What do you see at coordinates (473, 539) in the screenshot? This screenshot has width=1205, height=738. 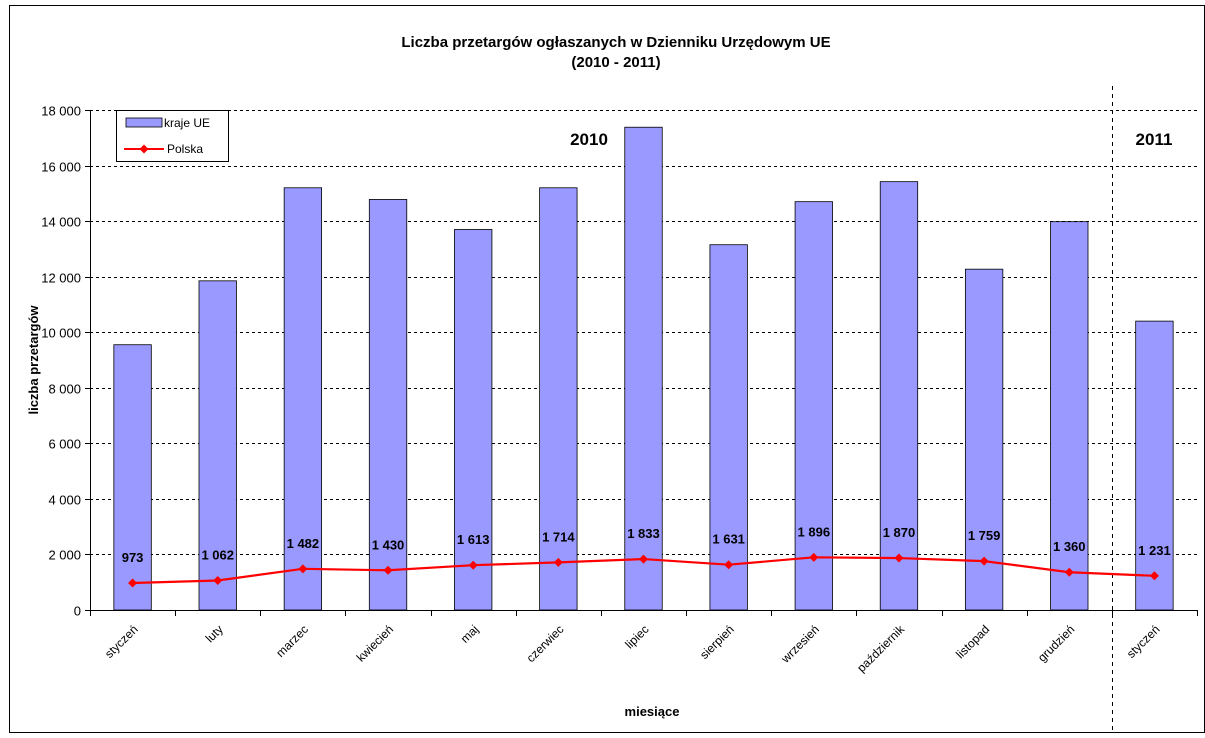 I see `data-label-polska: 1 613` at bounding box center [473, 539].